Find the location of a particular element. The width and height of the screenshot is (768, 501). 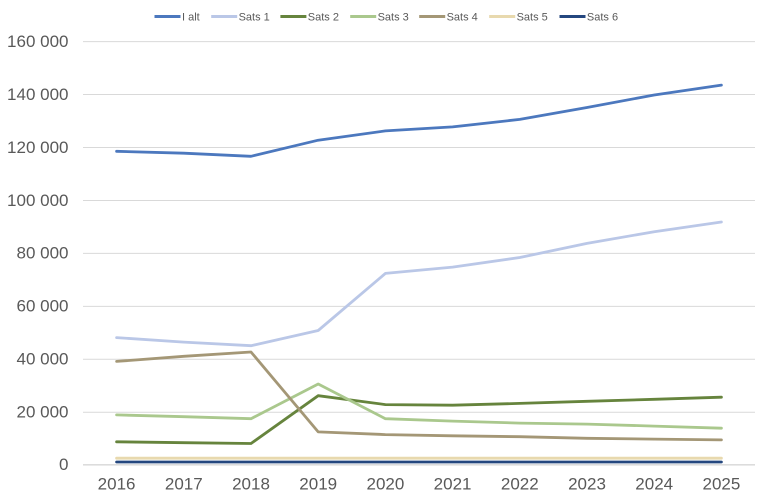

svg-text: Sats 5 is located at coordinates (532, 18).